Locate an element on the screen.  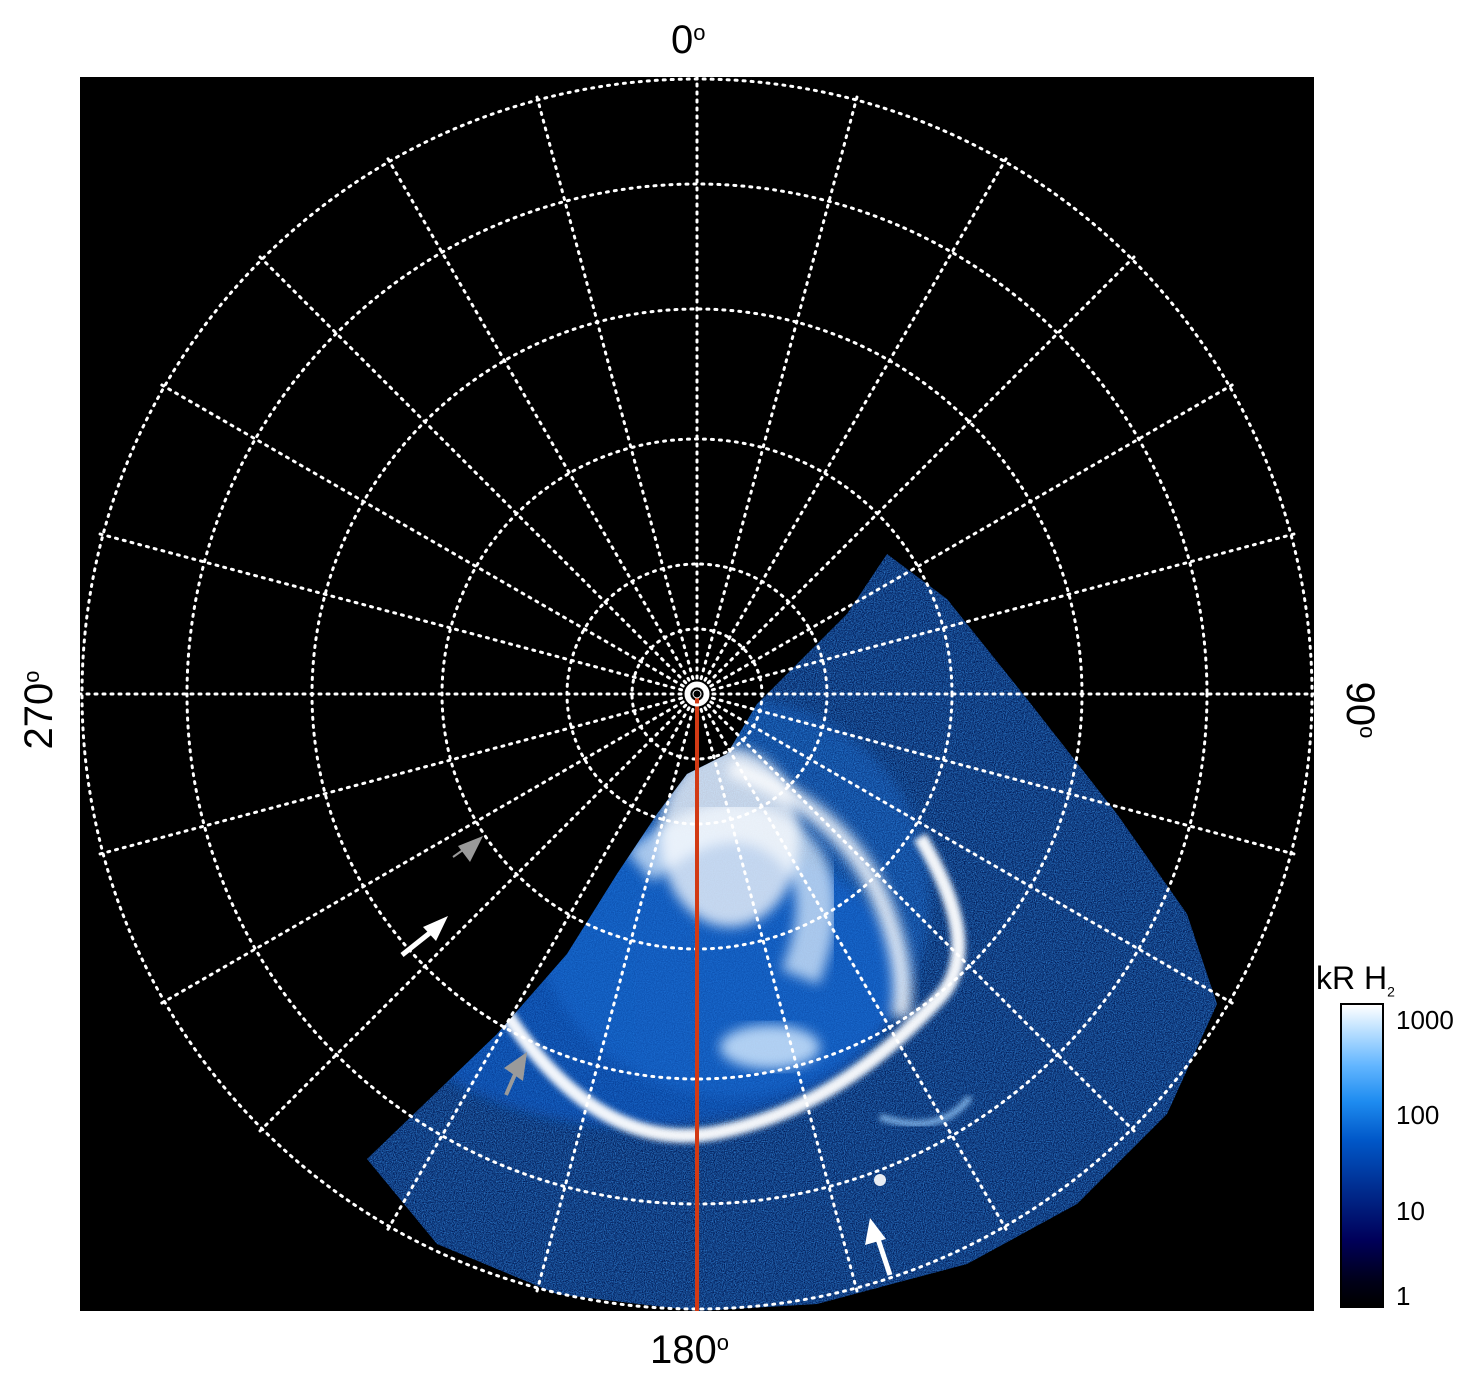
colorbar-tick-1: 1 is located at coordinates (1403, 1296).